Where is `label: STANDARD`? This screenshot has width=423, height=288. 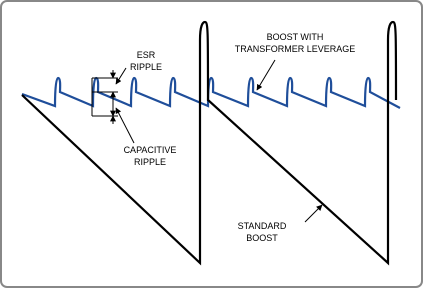
label: STANDARD is located at coordinates (262, 226).